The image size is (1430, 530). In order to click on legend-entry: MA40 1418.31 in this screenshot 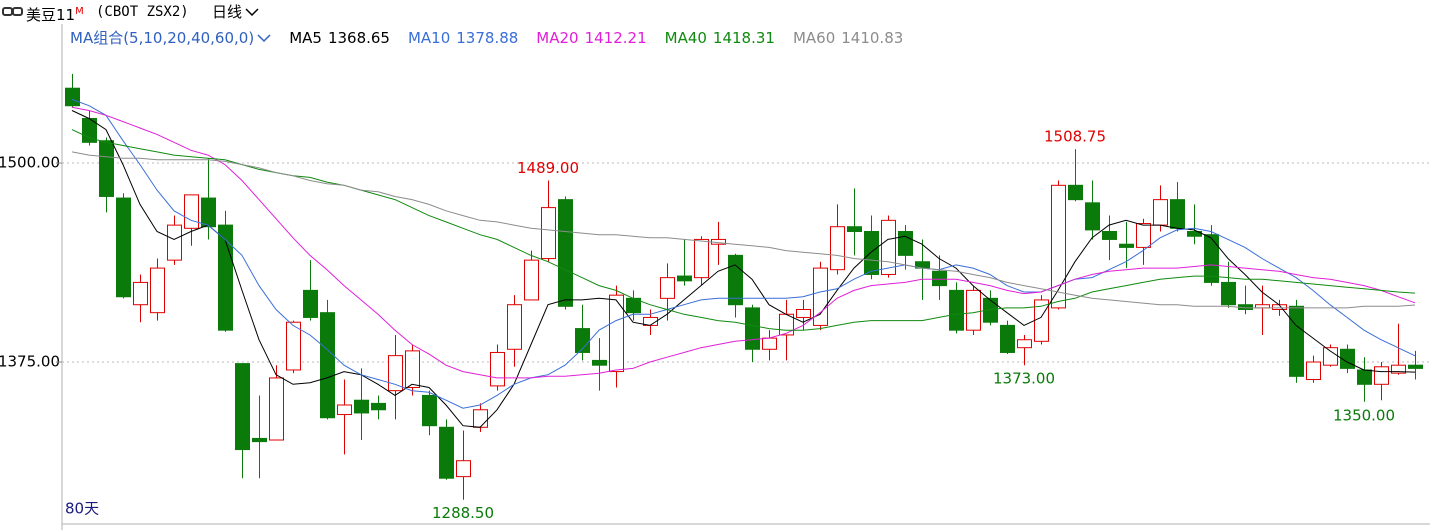, I will do `click(720, 38)`.